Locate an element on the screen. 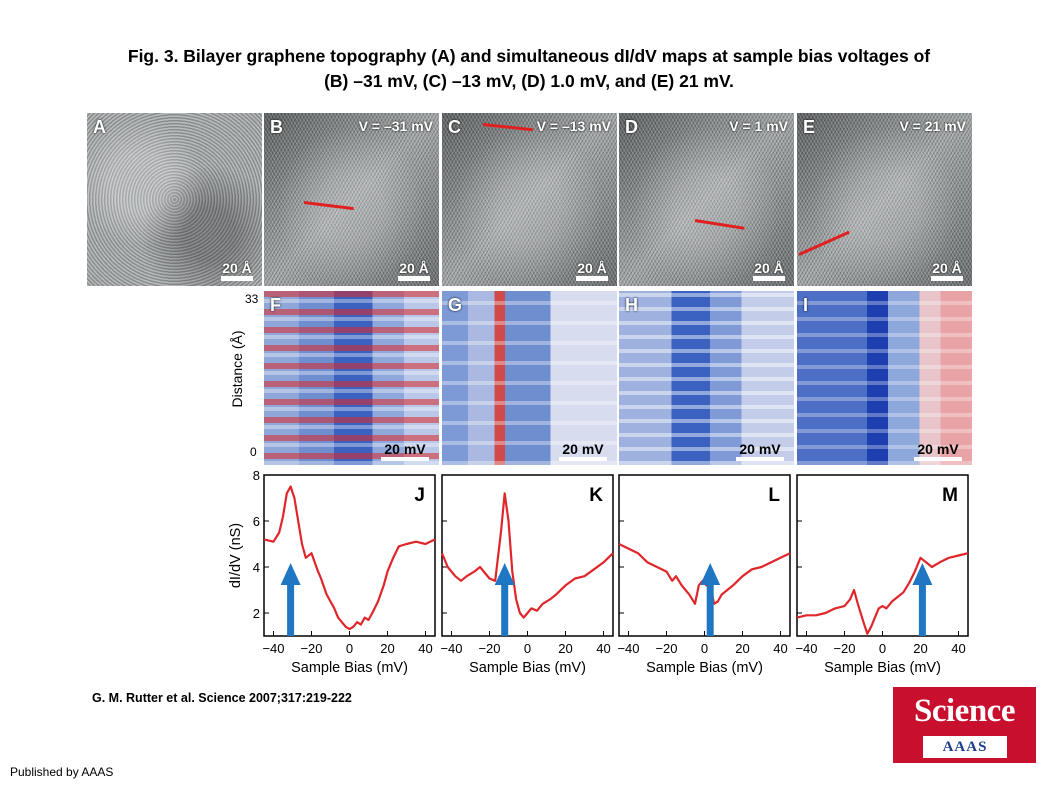 The image size is (1058, 793). ytick-label-j: 2 is located at coordinates (256, 613).